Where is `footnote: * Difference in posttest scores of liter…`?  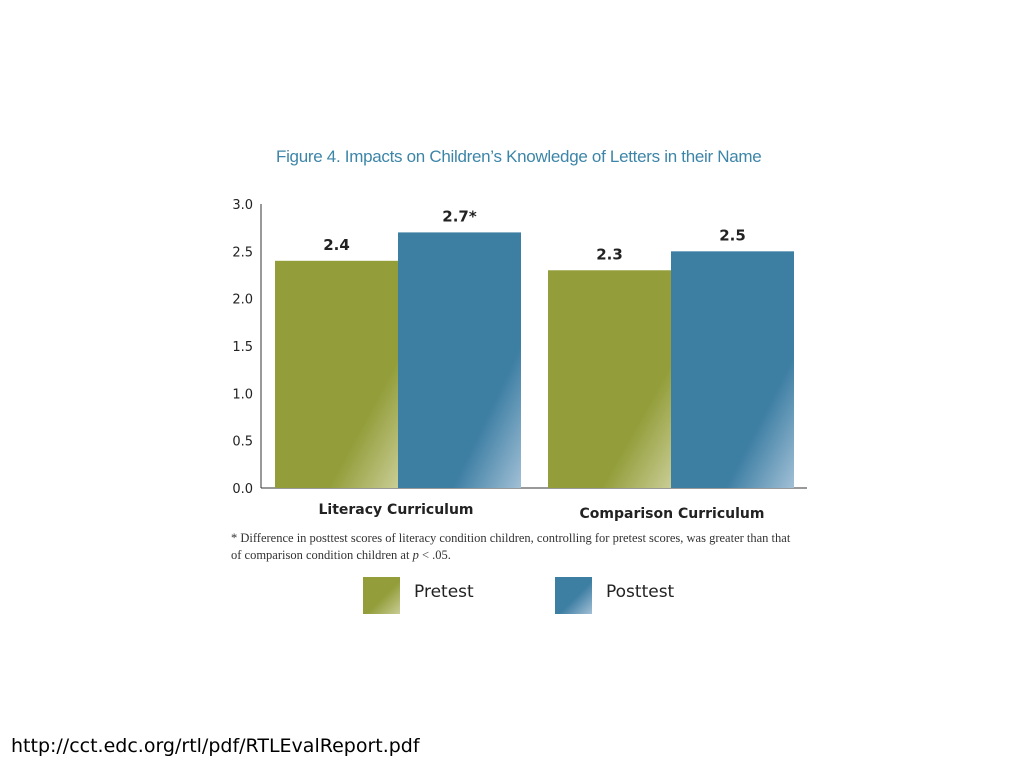 footnote: * Difference in posttest scores of liter… is located at coordinates (516, 547).